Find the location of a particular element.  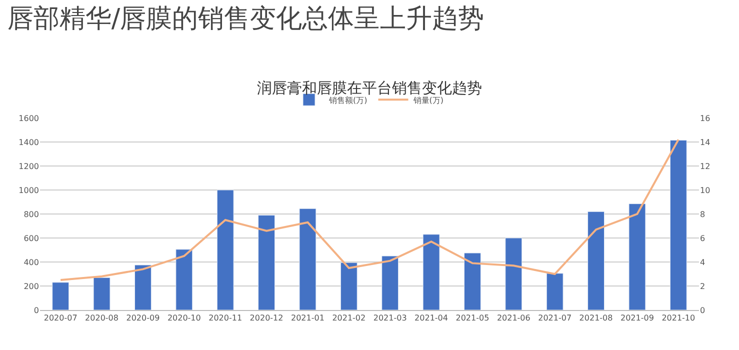

x-tick-label: 2021-06 is located at coordinates (513, 318).